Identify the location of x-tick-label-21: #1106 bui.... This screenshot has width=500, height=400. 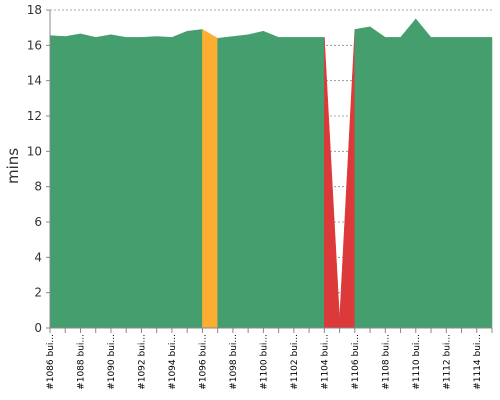
(356, 362).